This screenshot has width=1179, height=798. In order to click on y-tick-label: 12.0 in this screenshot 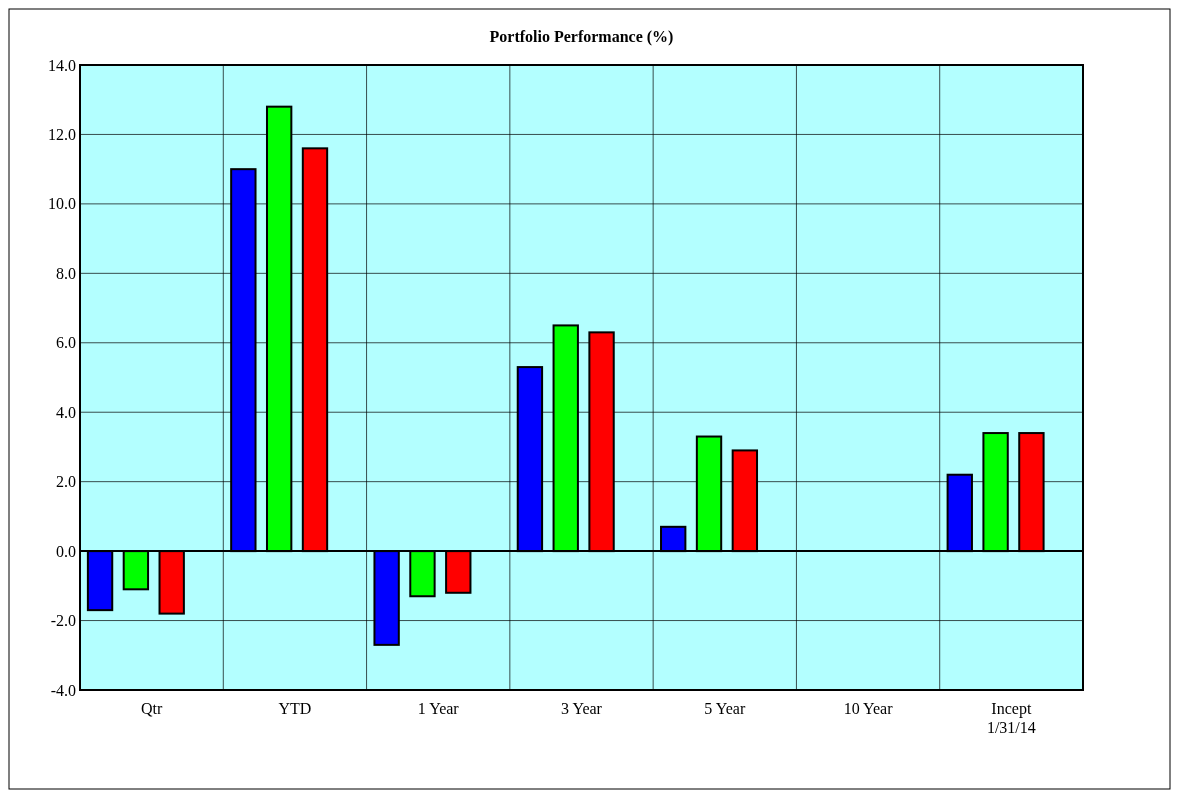, I will do `click(62, 135)`.